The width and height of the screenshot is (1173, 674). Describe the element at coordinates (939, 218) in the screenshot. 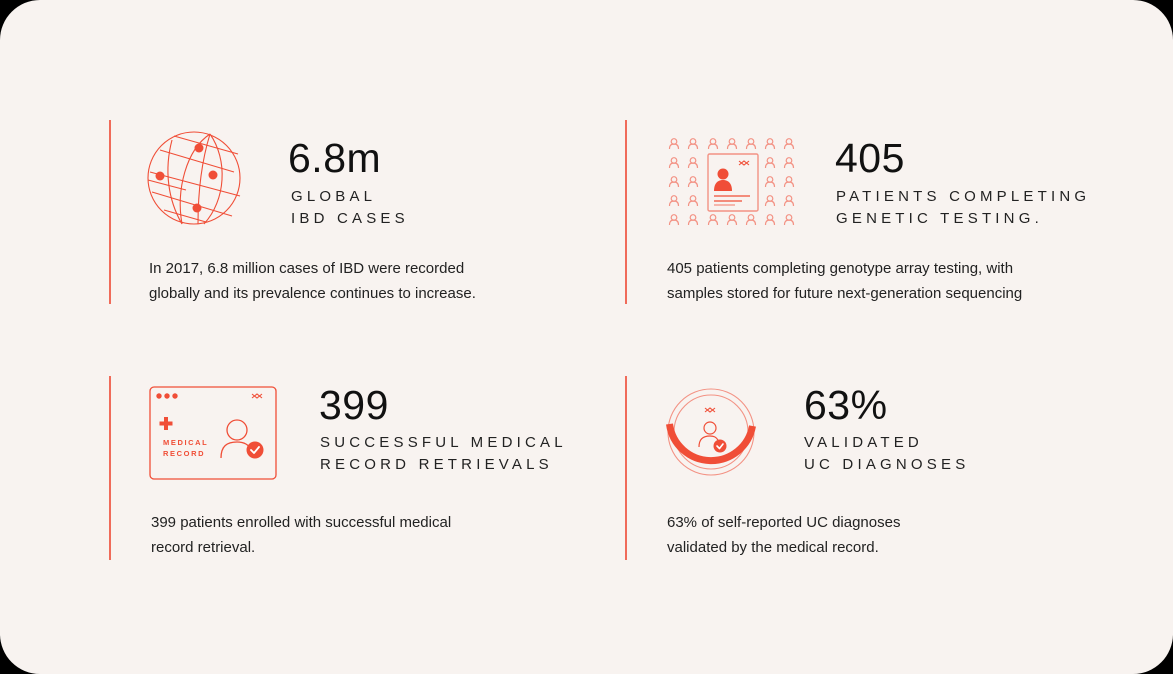

I see `stat-label-line2: GENETIC TESTING.` at that location.